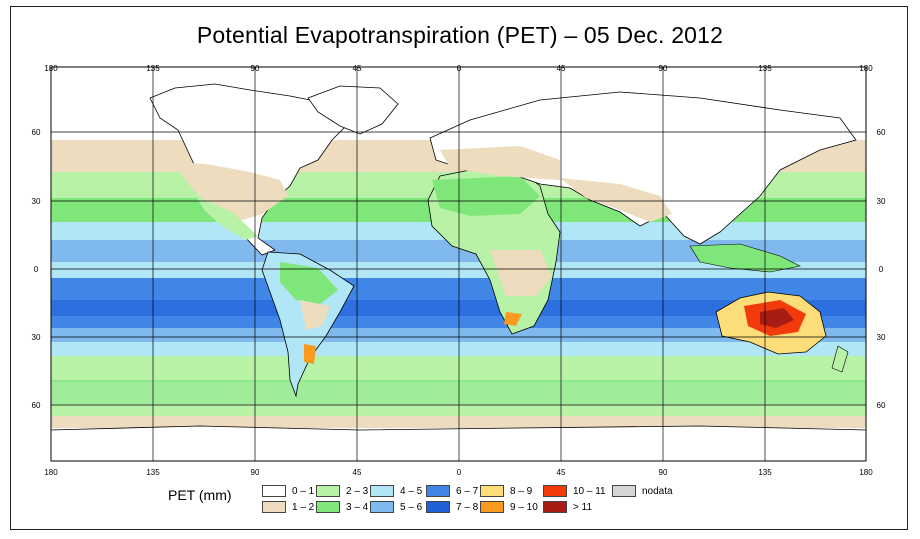 The image size is (920, 539). I want to click on legend-label: 3 – 4, so click(357, 507).